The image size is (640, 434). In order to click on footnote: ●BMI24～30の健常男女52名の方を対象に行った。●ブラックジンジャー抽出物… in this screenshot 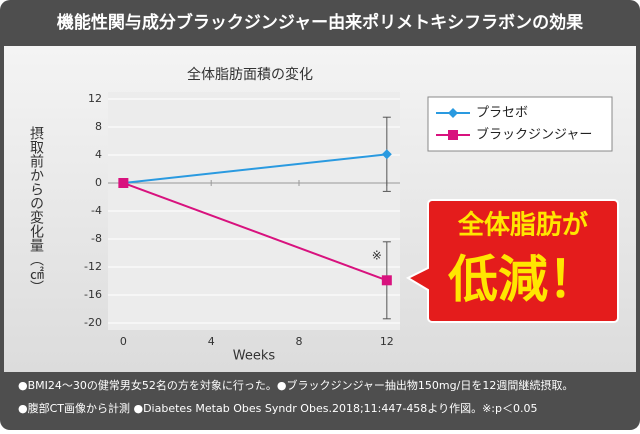, I will do `click(295, 385)`.